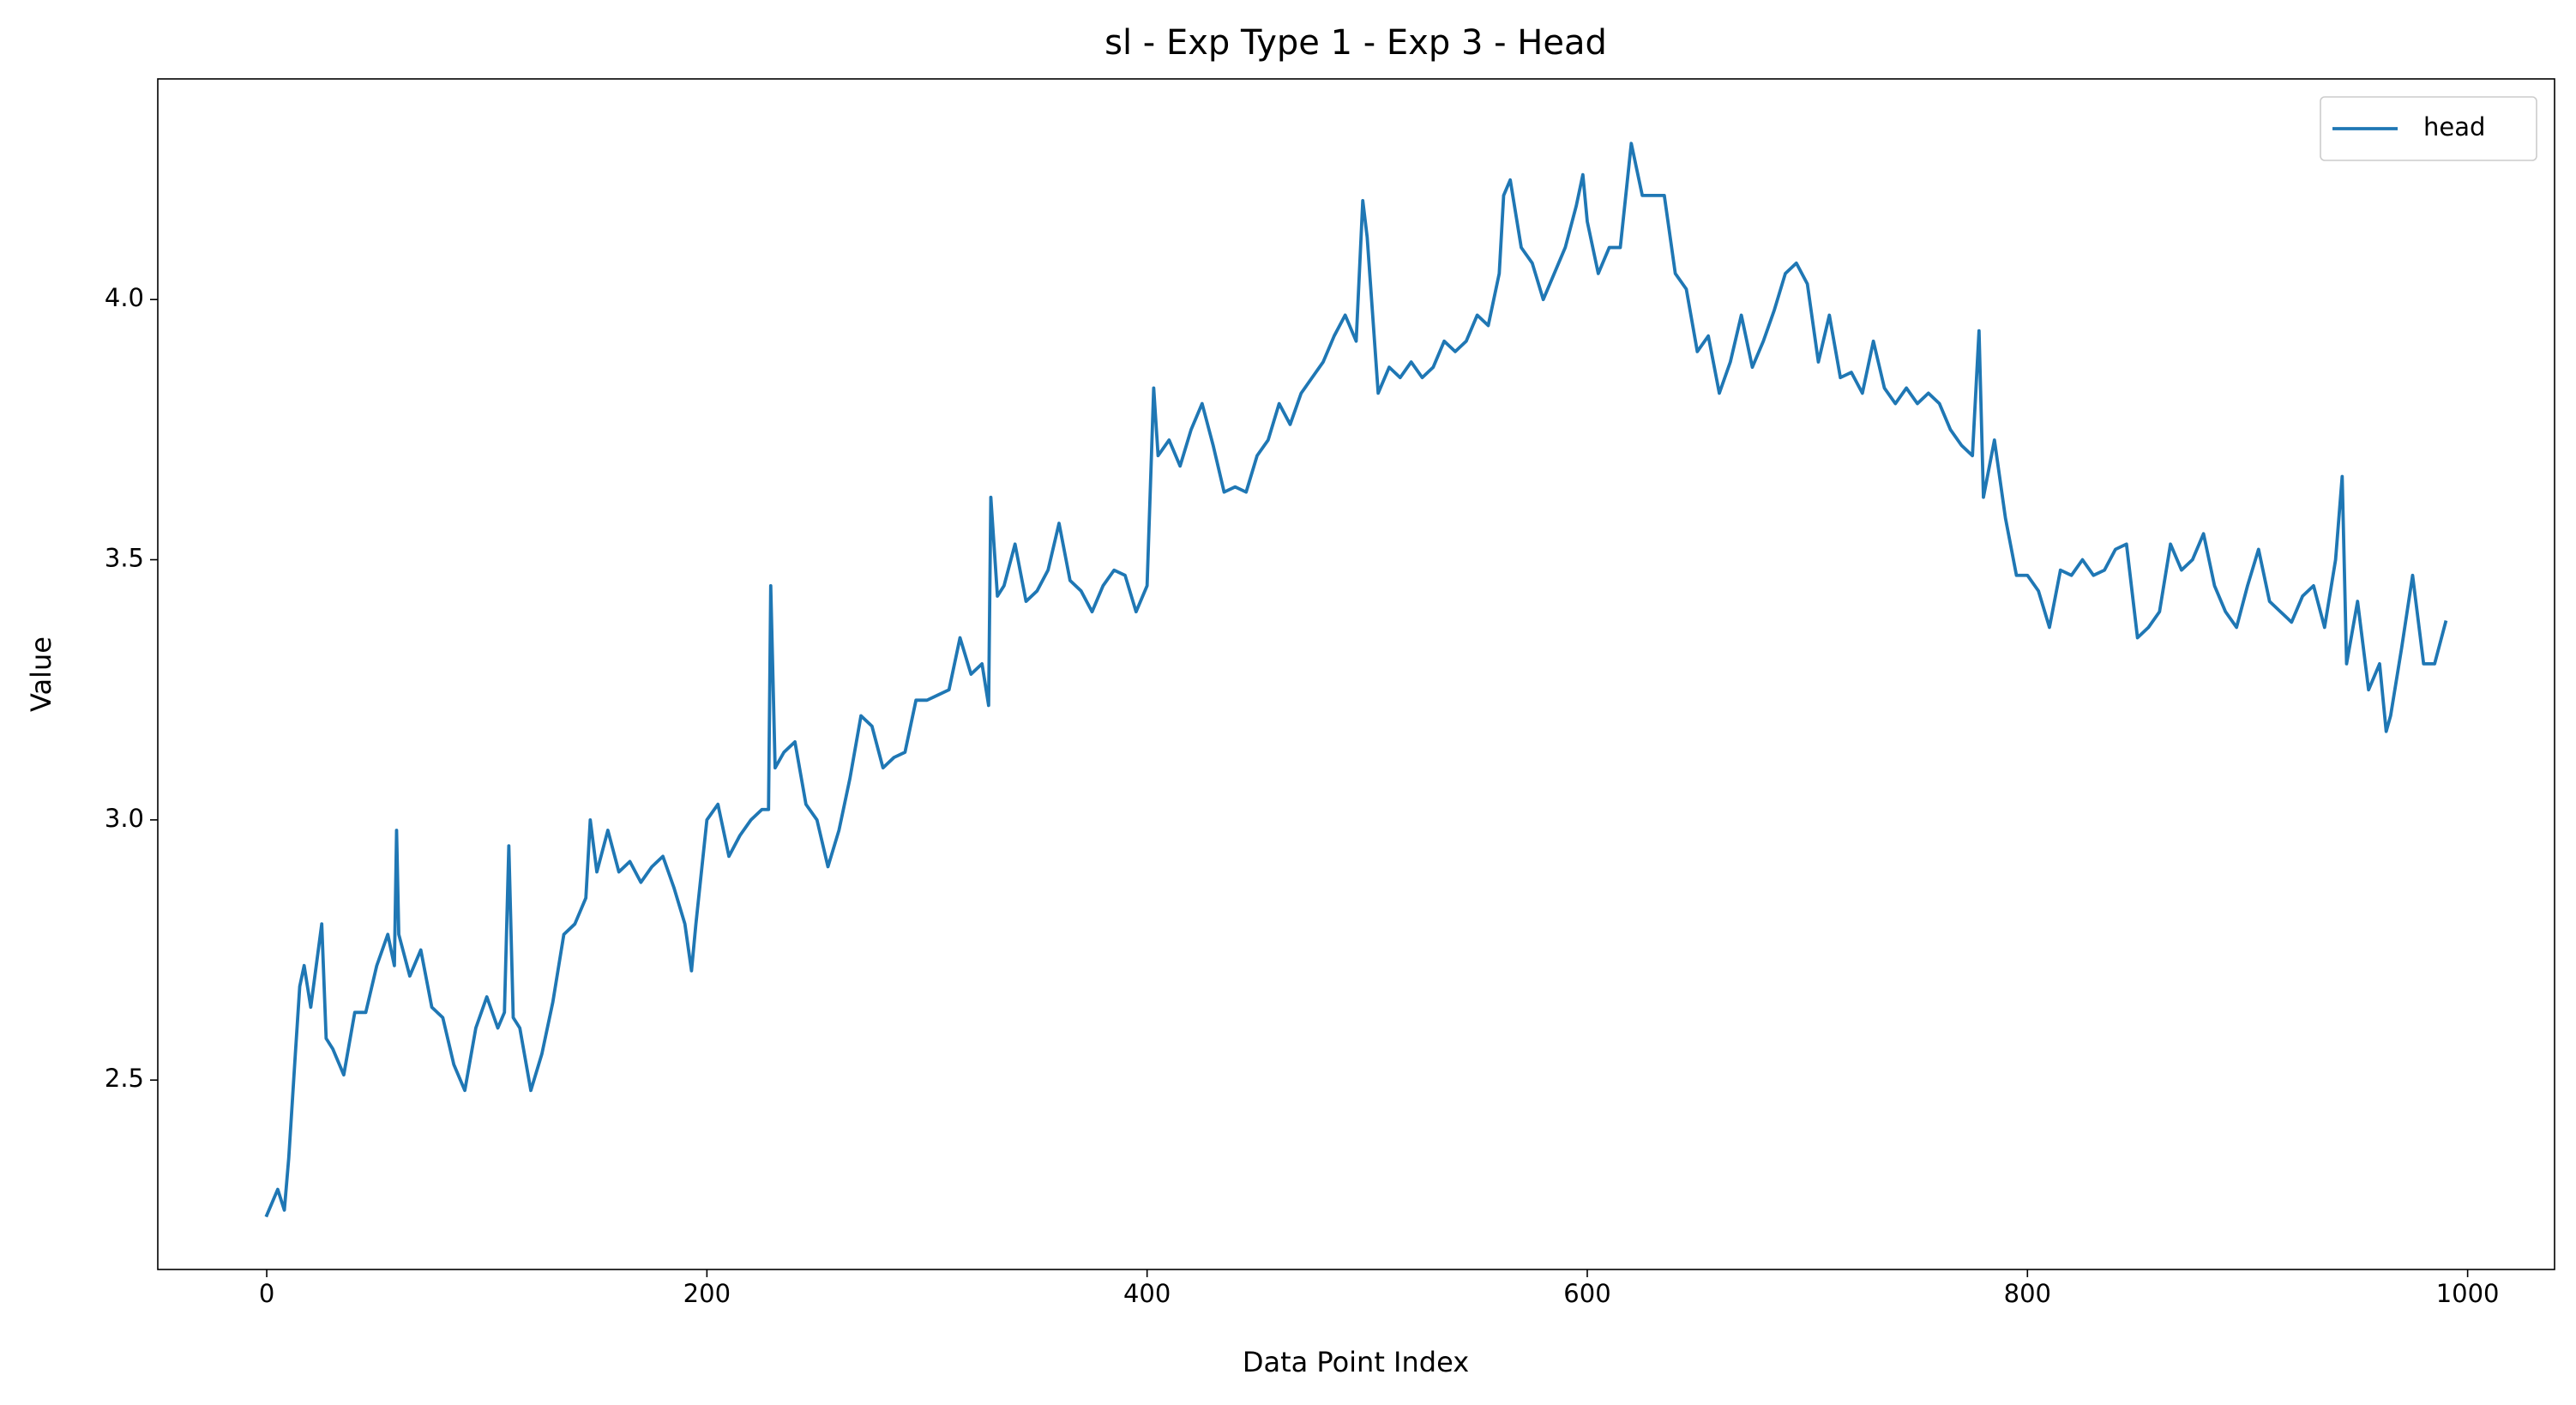 This screenshot has height=1405, width=2576. Describe the element at coordinates (2027, 1293) in the screenshot. I see `x-tick-label: 800` at that location.